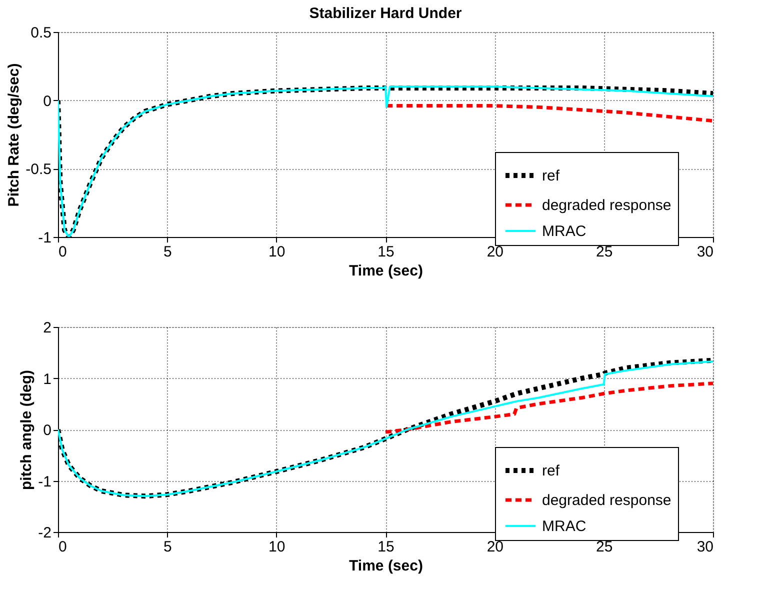 The image size is (772, 606). I want to click on y-tick-label: -0.5, so click(39, 169).